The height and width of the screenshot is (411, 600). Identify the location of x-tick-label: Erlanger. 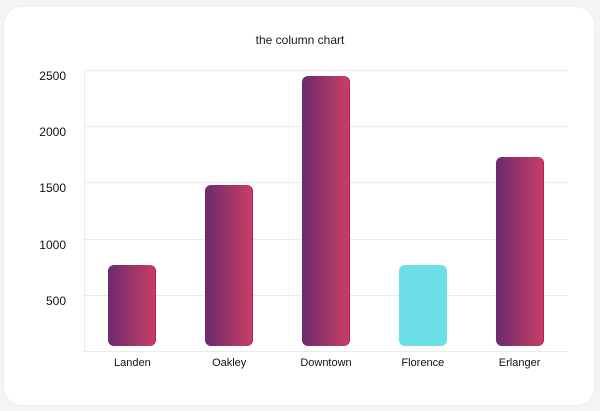
(519, 363).